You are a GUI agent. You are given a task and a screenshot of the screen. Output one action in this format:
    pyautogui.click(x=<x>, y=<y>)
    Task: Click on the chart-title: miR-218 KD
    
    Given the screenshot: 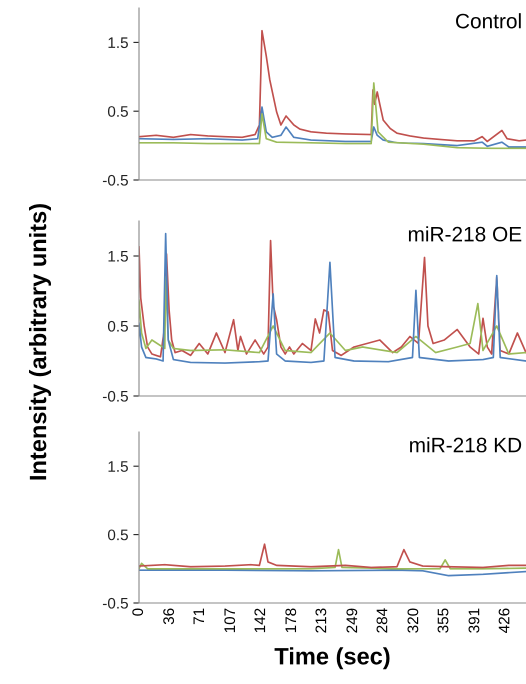 What is the action you would take?
    pyautogui.click(x=466, y=444)
    